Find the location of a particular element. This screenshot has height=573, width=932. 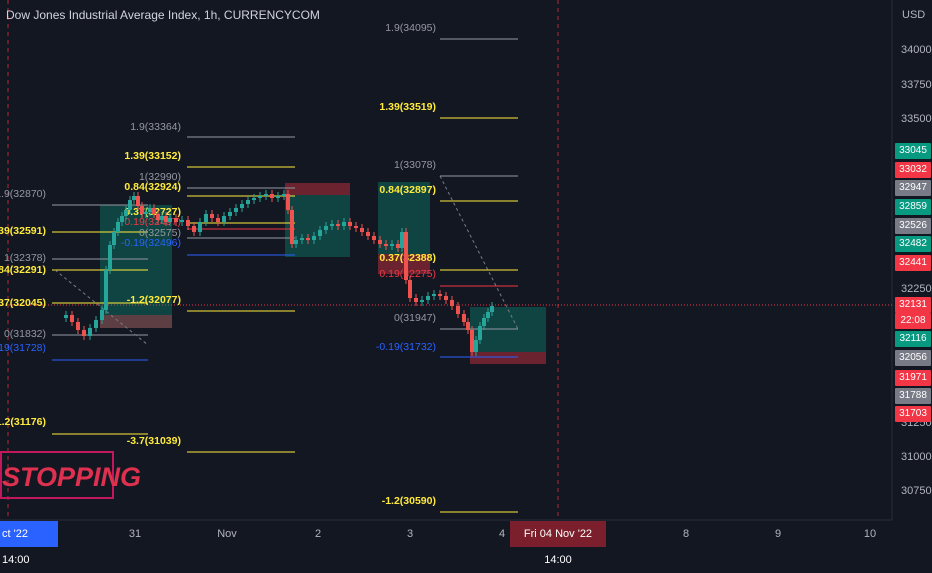

fib-level-label: 0.84(32897) is located at coordinates (407, 190).